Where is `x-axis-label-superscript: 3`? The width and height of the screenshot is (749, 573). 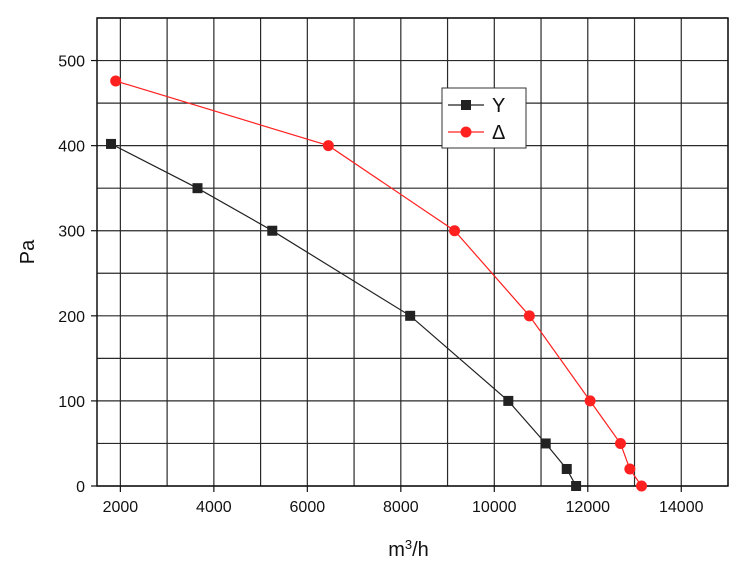
x-axis-label-superscript: 3 is located at coordinates (408, 544).